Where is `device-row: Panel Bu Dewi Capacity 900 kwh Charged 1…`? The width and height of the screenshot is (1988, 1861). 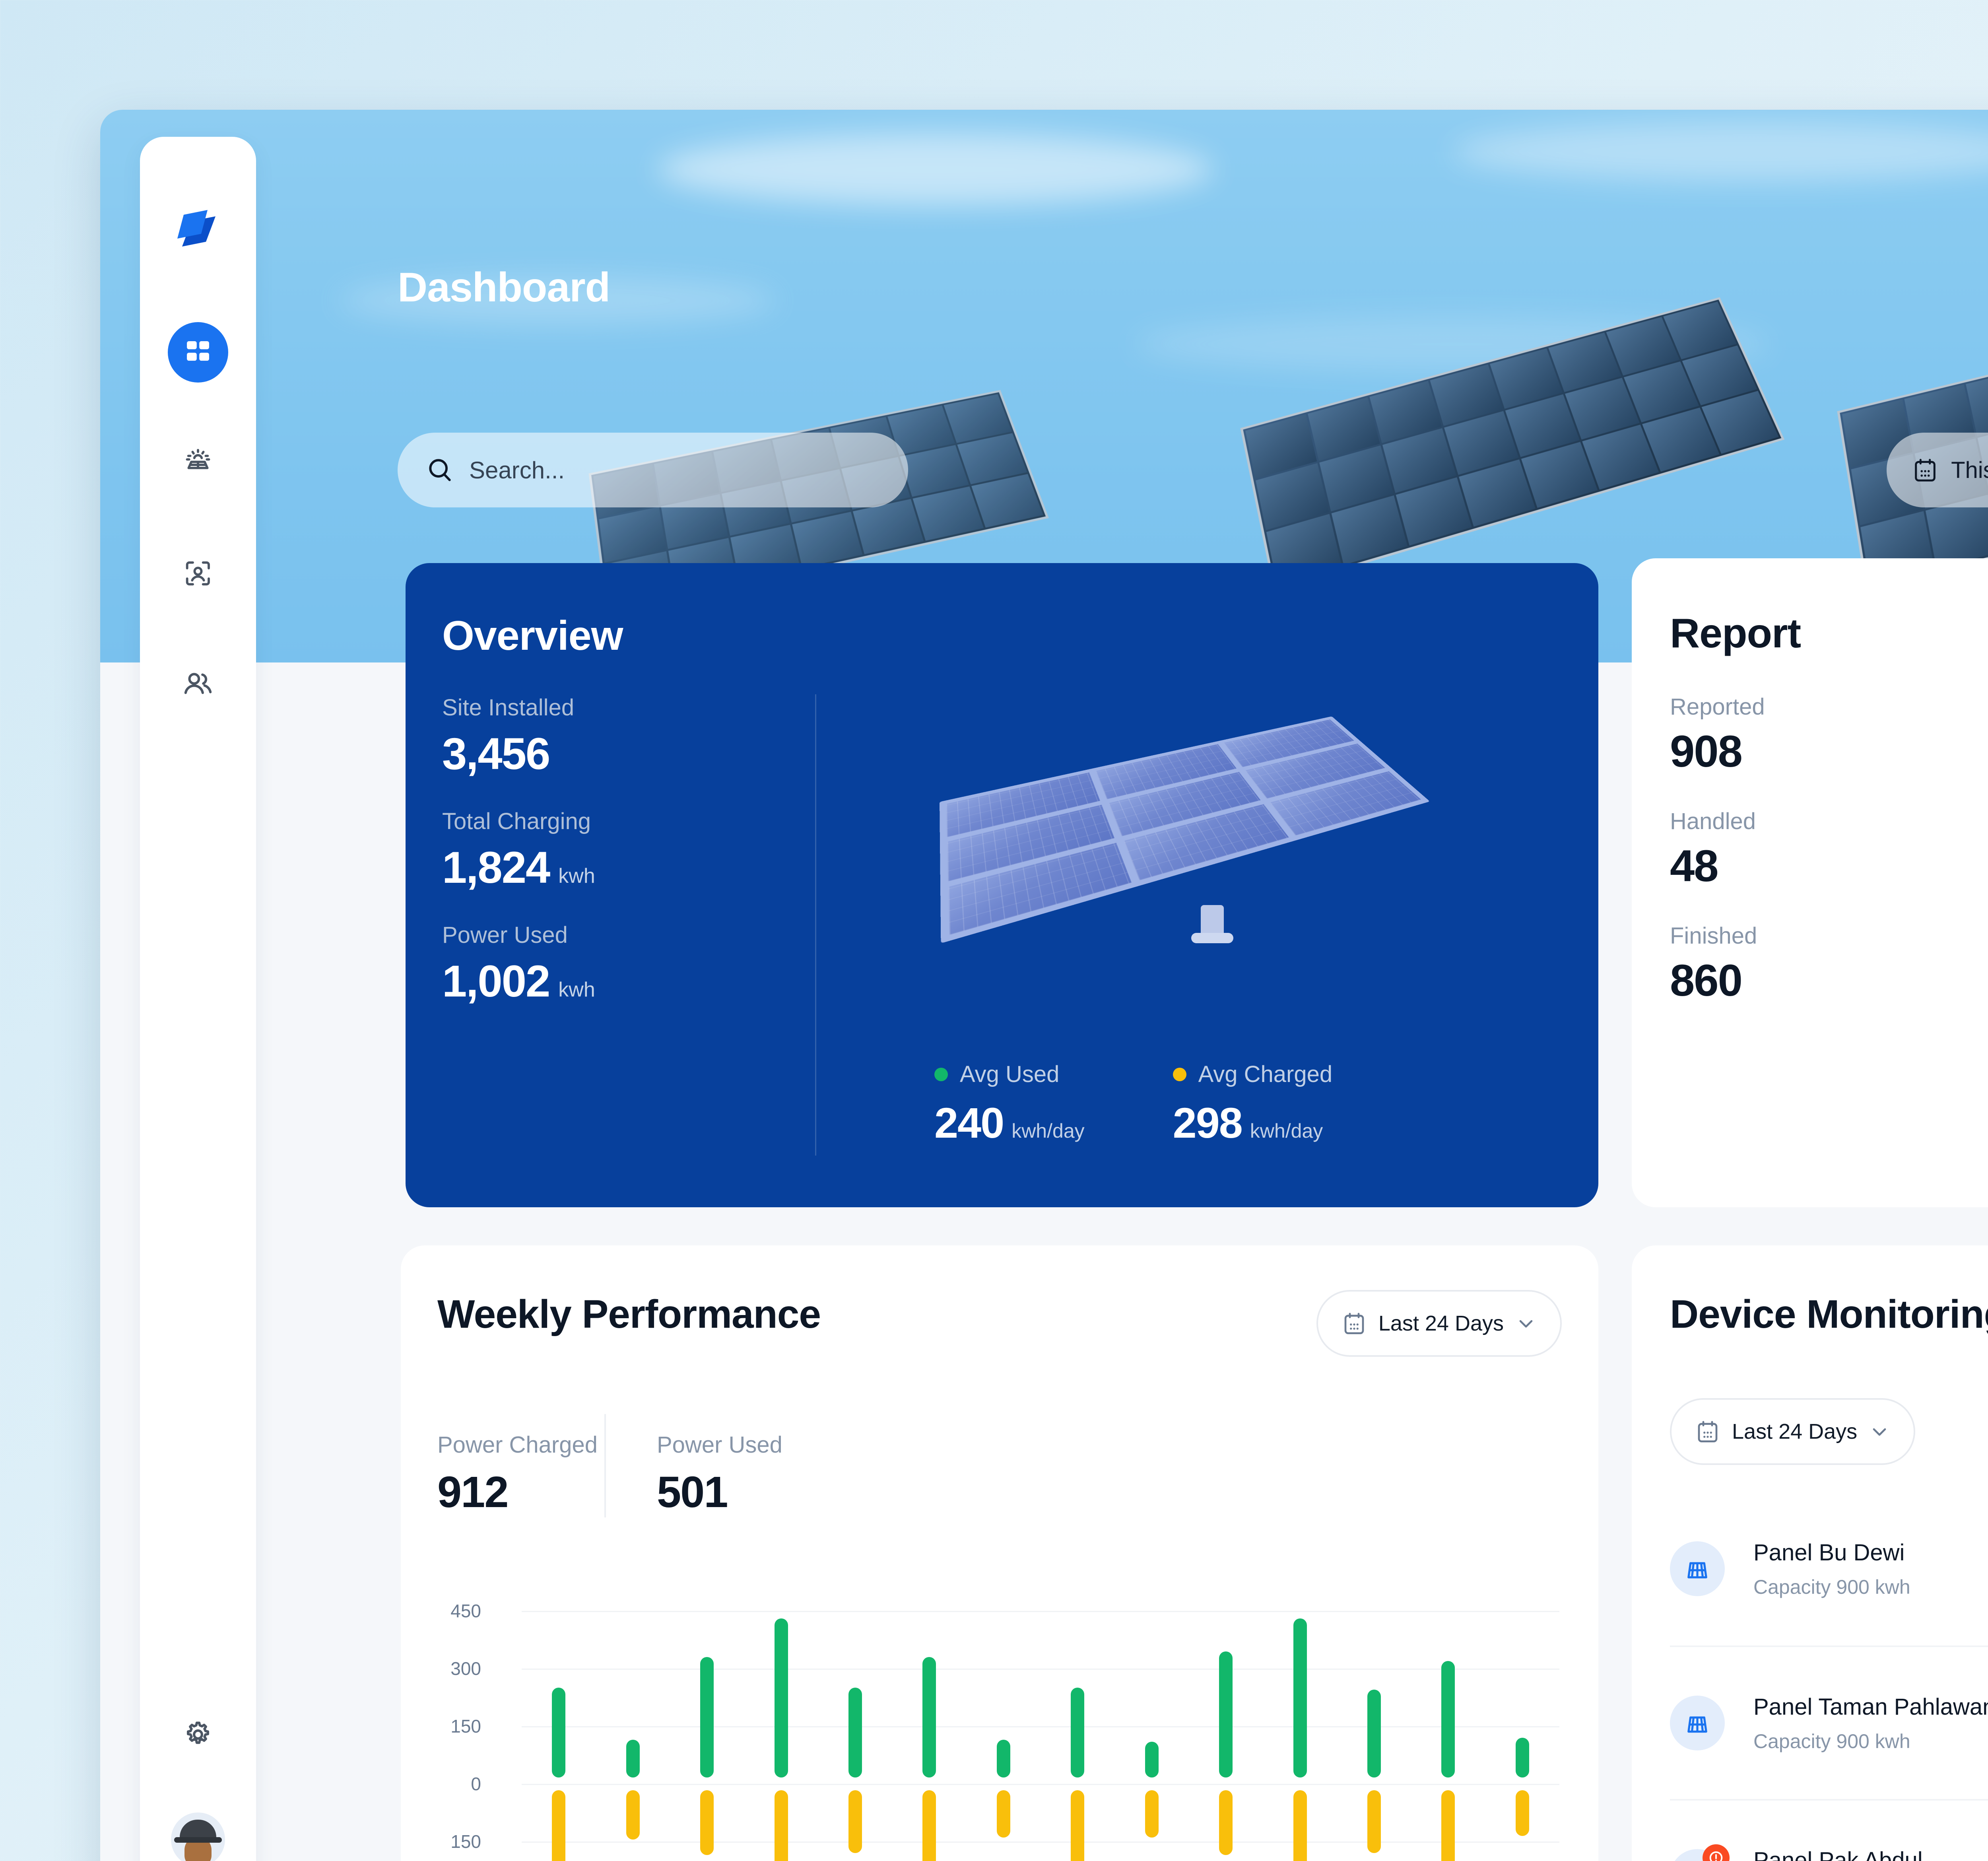 device-row: Panel Bu Dewi Capacity 900 kwh Charged 1… is located at coordinates (1829, 1568).